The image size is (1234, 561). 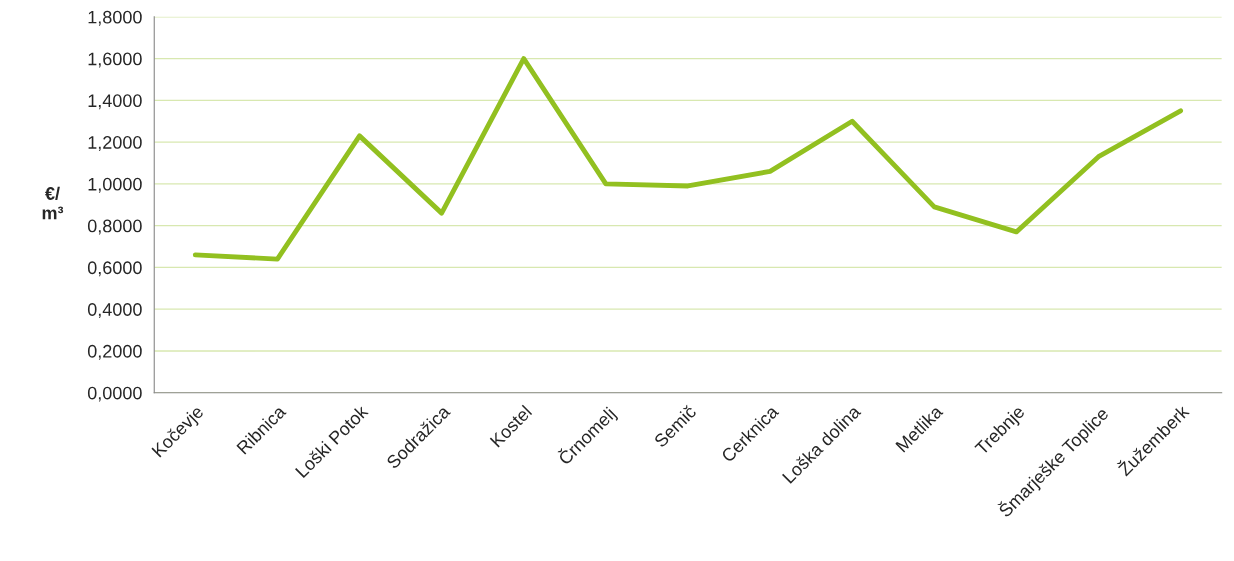 I want to click on y-tick-label: 0,2000, so click(x=114, y=352).